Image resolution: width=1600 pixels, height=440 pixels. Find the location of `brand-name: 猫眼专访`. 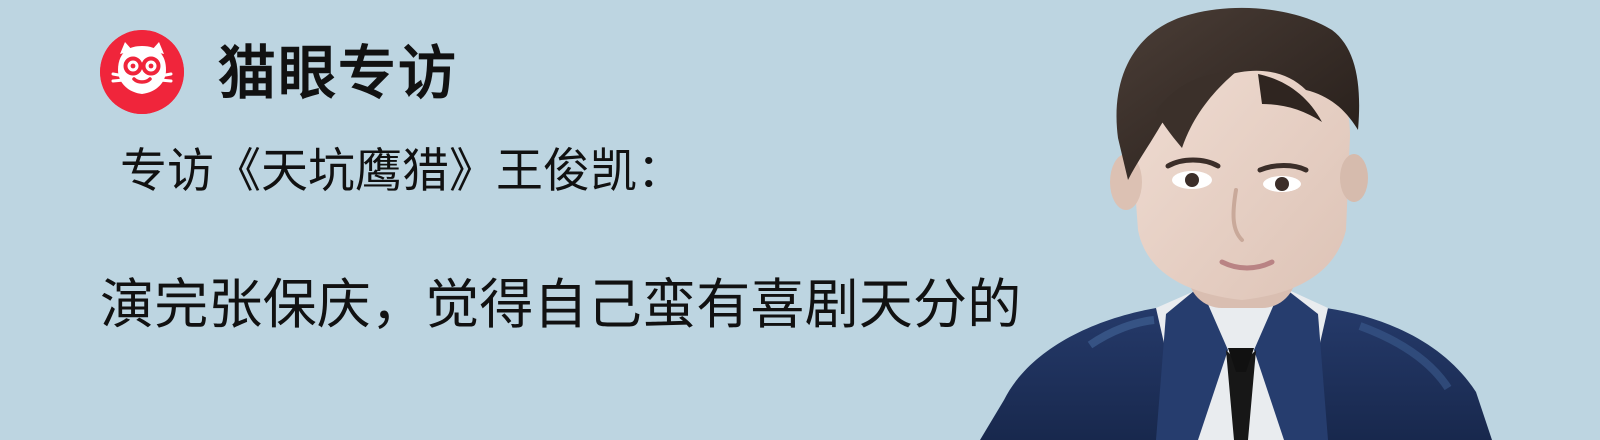

brand-name: 猫眼专访 is located at coordinates (338, 73).